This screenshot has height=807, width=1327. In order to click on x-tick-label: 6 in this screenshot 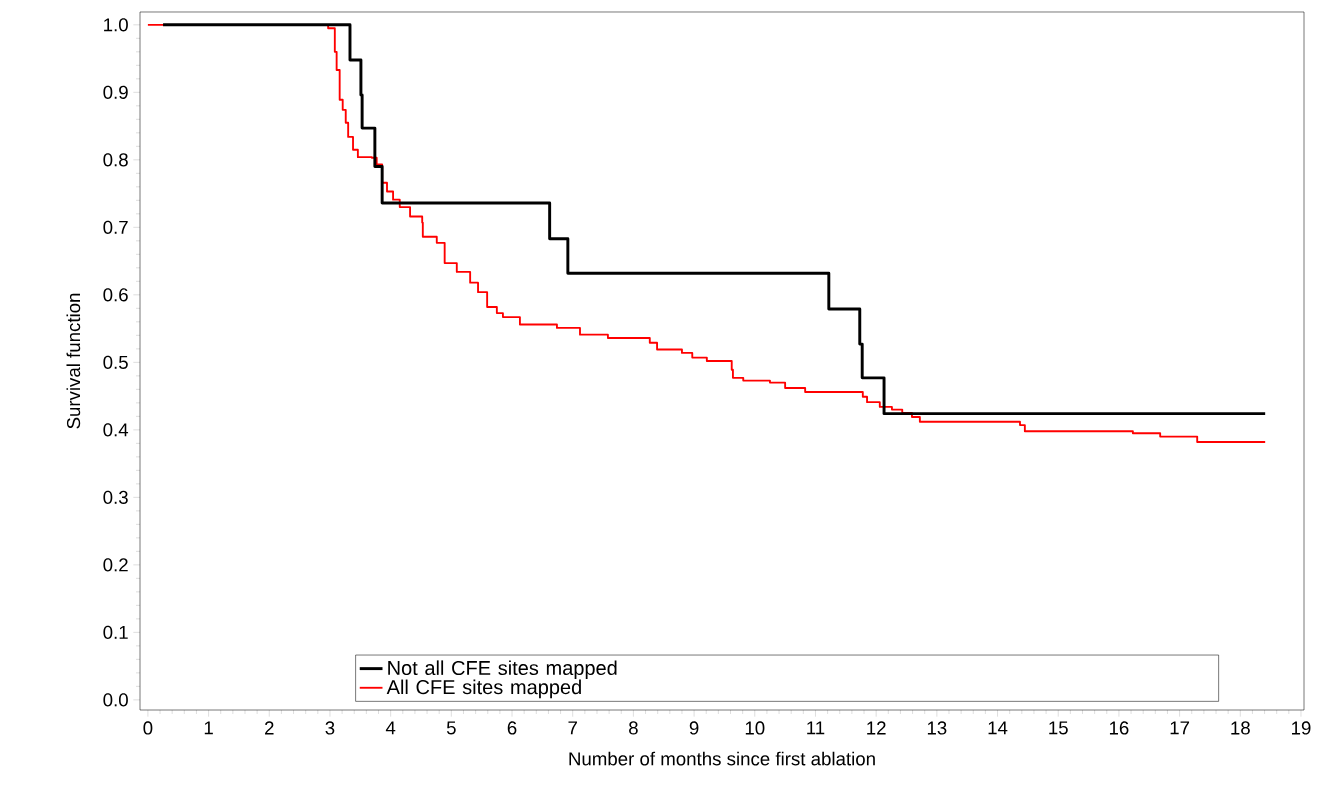, I will do `click(512, 728)`.